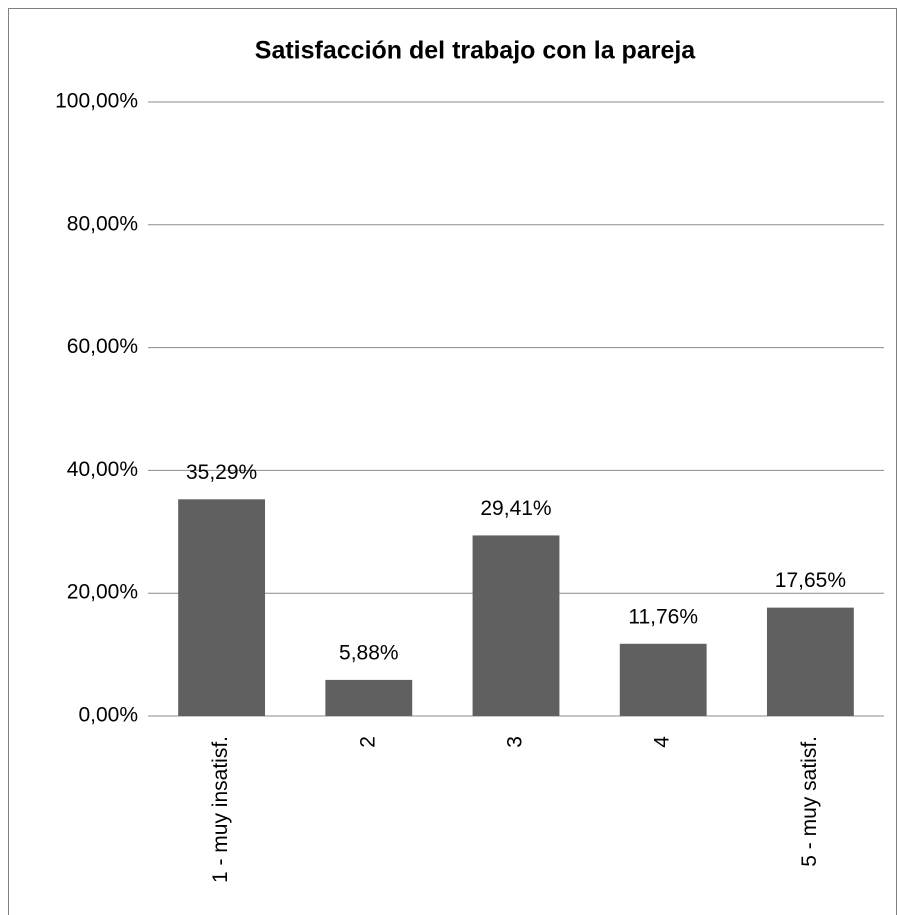 This screenshot has width=899, height=915. What do you see at coordinates (515, 508) in the screenshot?
I see `data-label: 29,41%` at bounding box center [515, 508].